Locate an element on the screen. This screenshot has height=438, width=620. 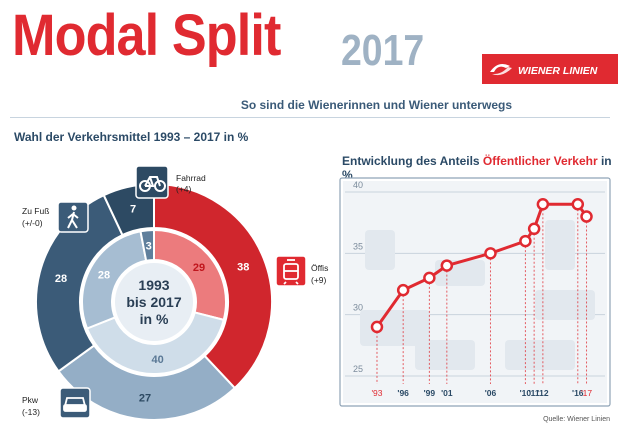
title-year: 2017 is located at coordinates (383, 50).